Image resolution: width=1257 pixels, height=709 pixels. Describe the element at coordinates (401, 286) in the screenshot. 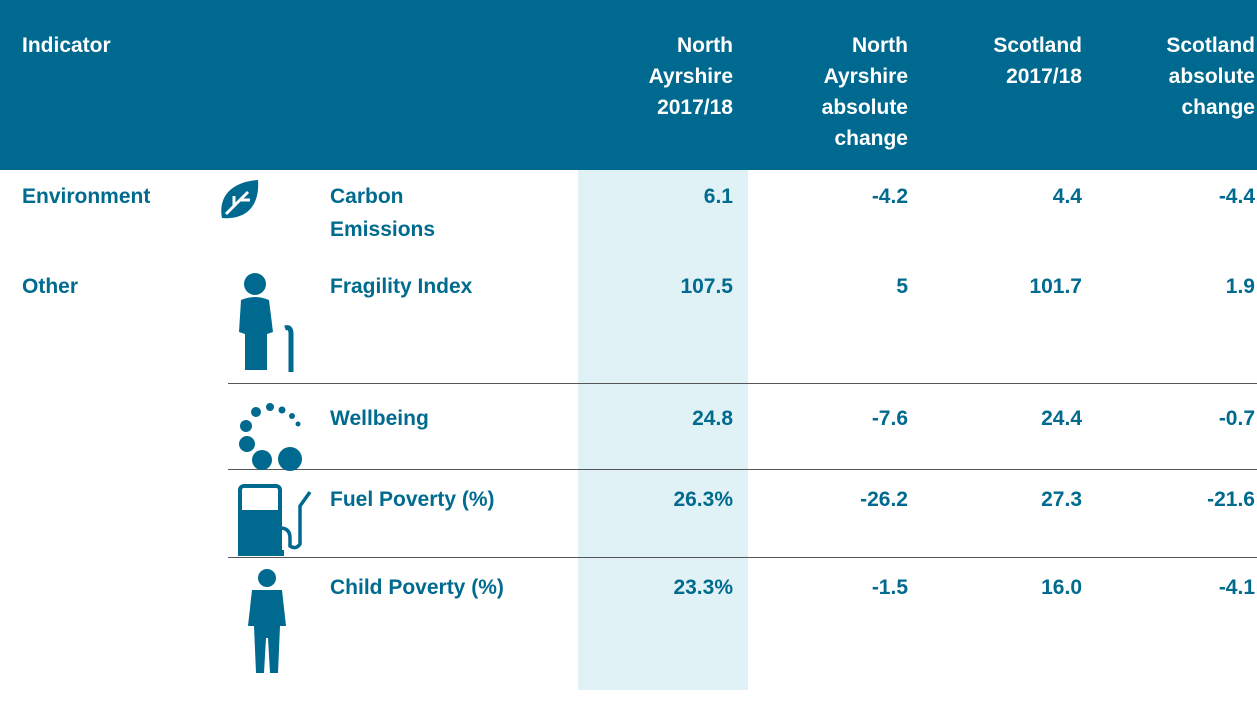

I see `indicator-label: Fragility Index` at that location.